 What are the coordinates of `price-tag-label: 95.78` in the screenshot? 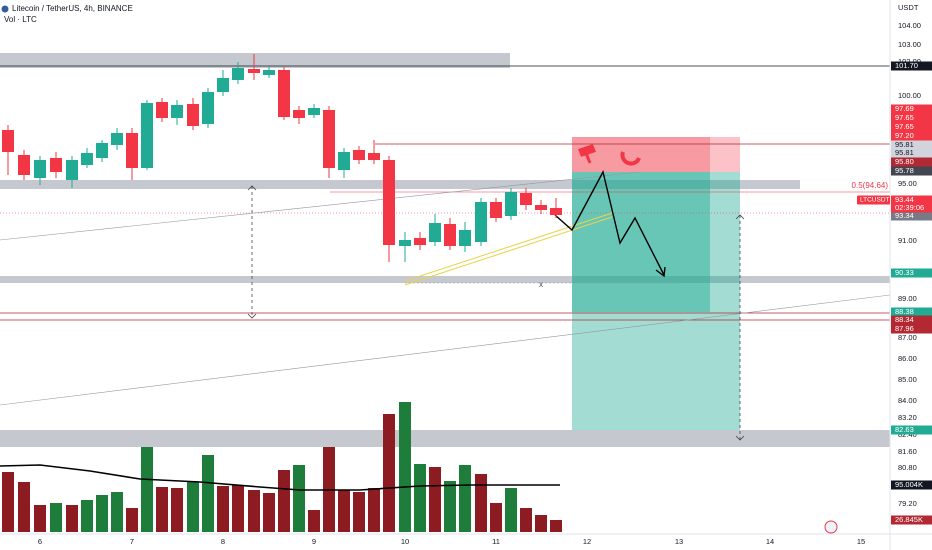 It's located at (904, 170).